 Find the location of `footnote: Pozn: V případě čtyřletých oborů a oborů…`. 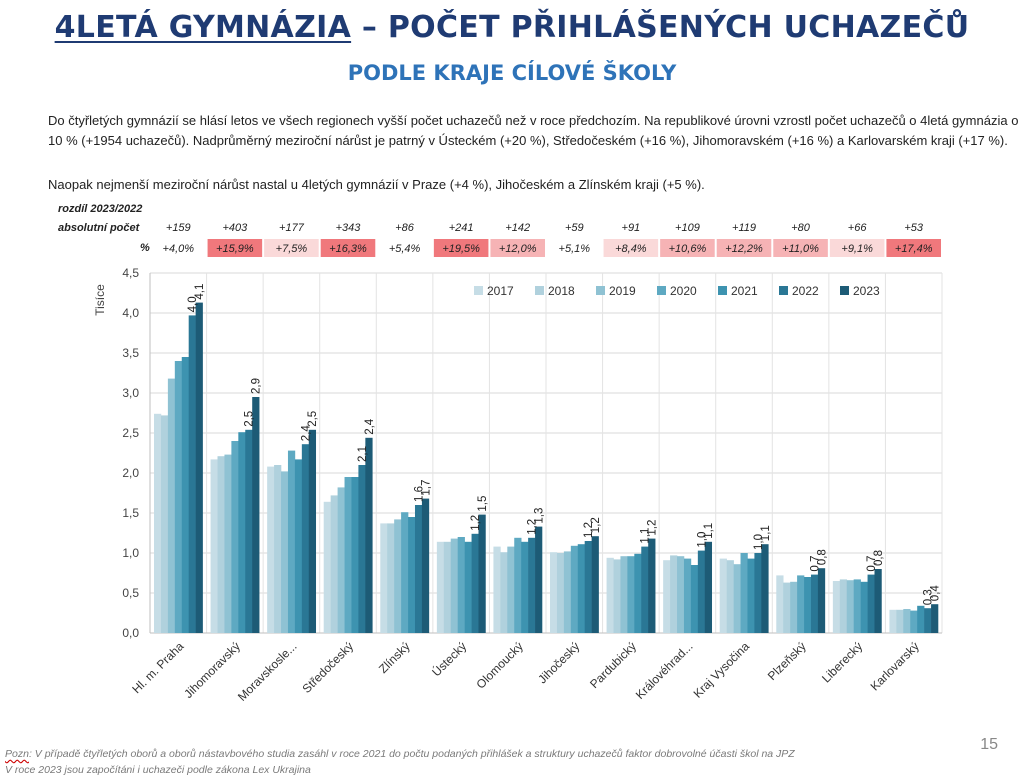

footnote: Pozn: V případě čtyřletých oborů a oborů… is located at coordinates (500, 762).